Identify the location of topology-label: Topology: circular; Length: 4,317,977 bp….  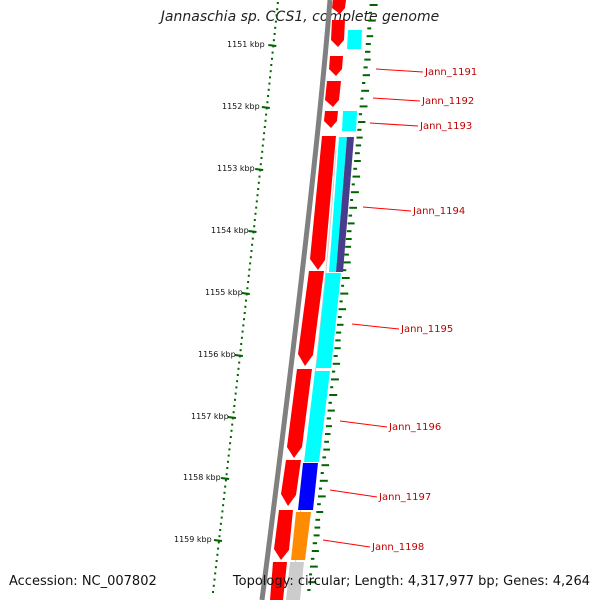
(411, 581).